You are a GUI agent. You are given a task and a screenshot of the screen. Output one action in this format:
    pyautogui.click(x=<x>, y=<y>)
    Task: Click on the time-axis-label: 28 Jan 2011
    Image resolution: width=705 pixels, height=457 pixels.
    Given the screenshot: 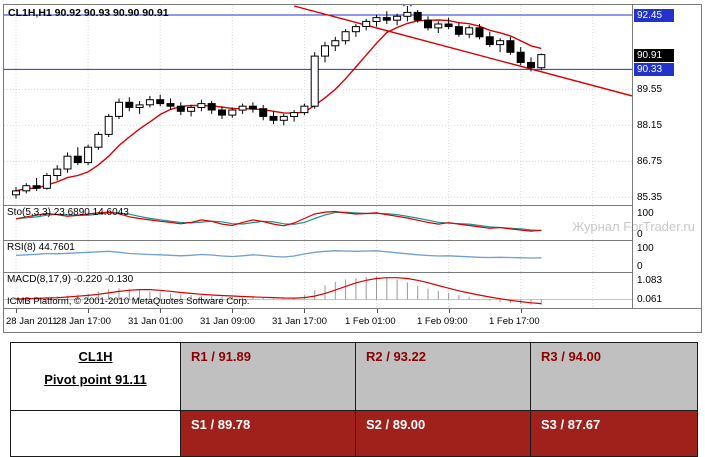 What is the action you would take?
    pyautogui.click(x=32, y=321)
    